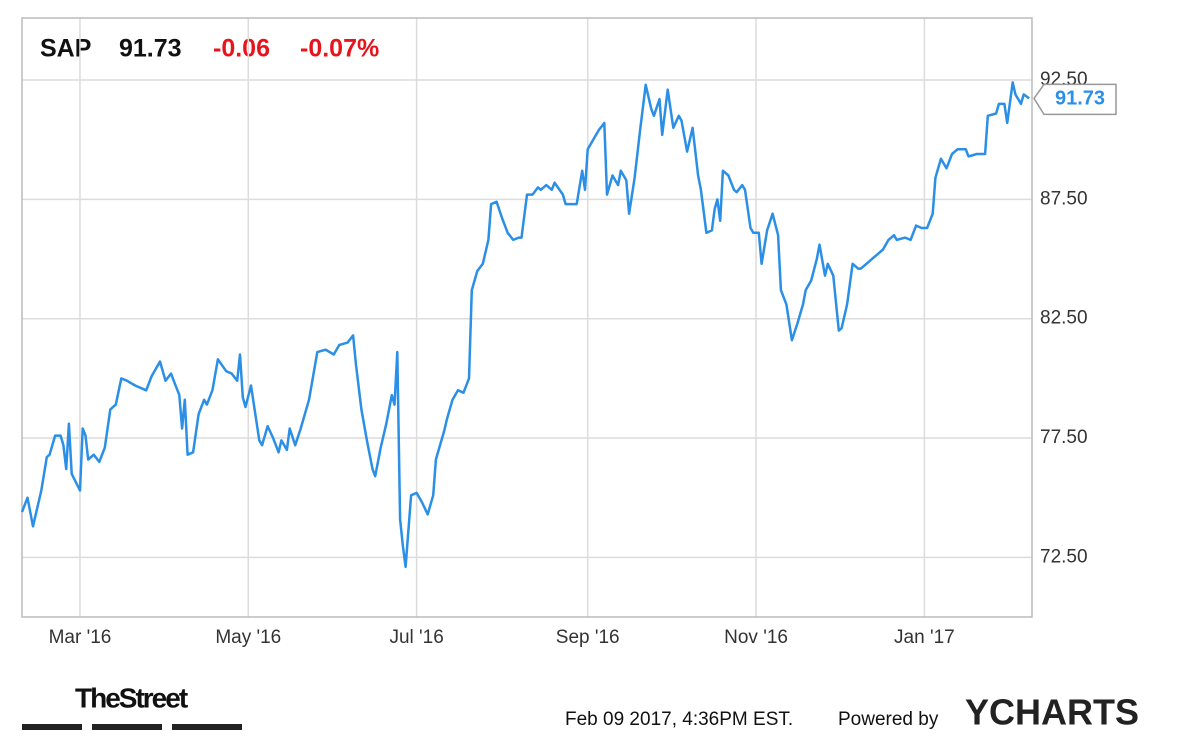  I want to click on y-tick-label: 72.50, so click(1064, 556).